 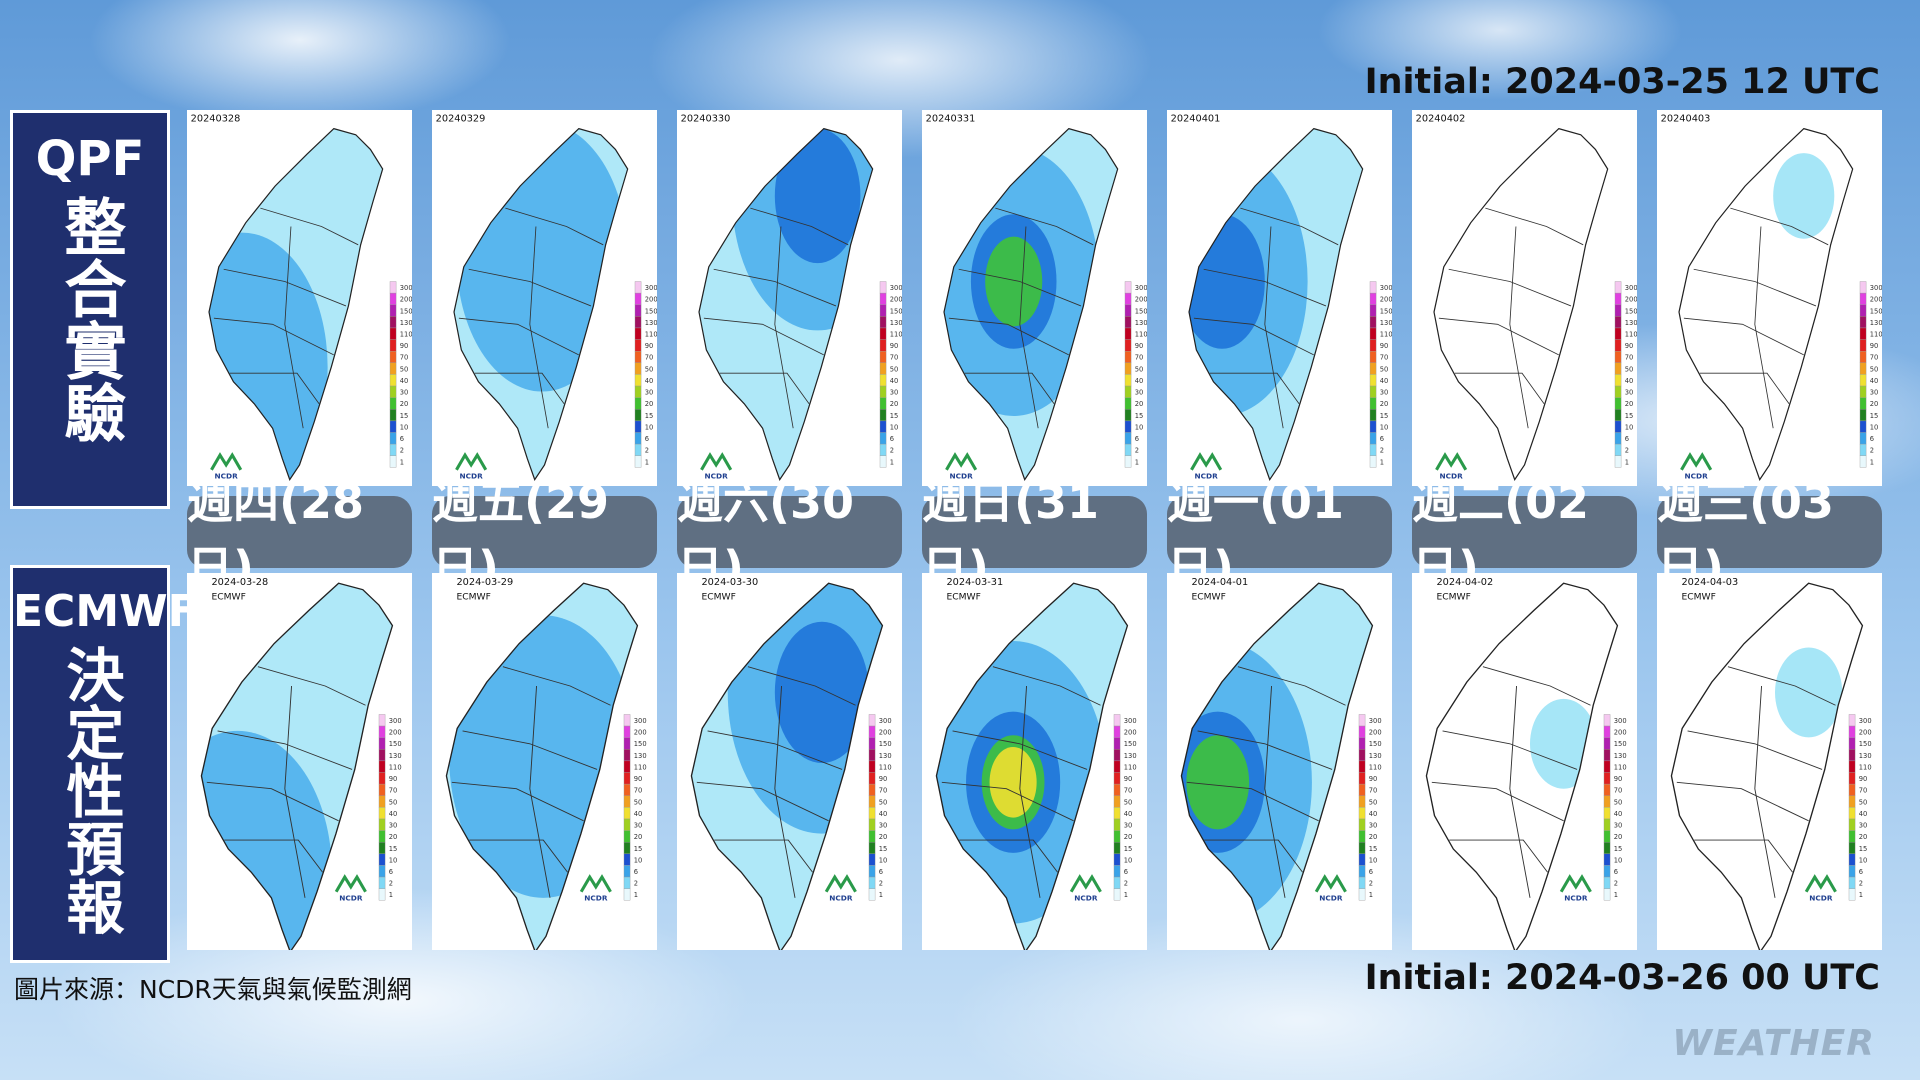 I want to click on panel-date: 20240331, so click(x=951, y=118).